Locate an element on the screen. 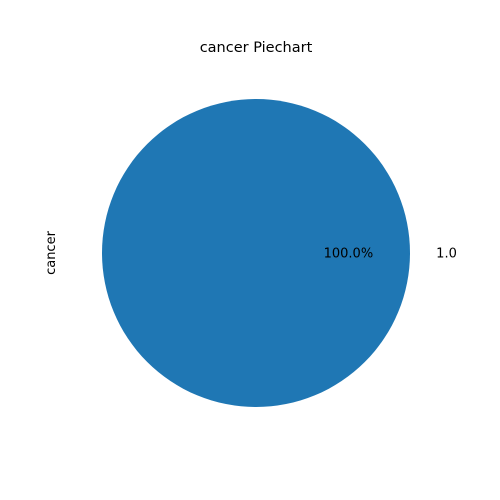 The image size is (500, 500). y-axis-label: cancer is located at coordinates (51, 252).